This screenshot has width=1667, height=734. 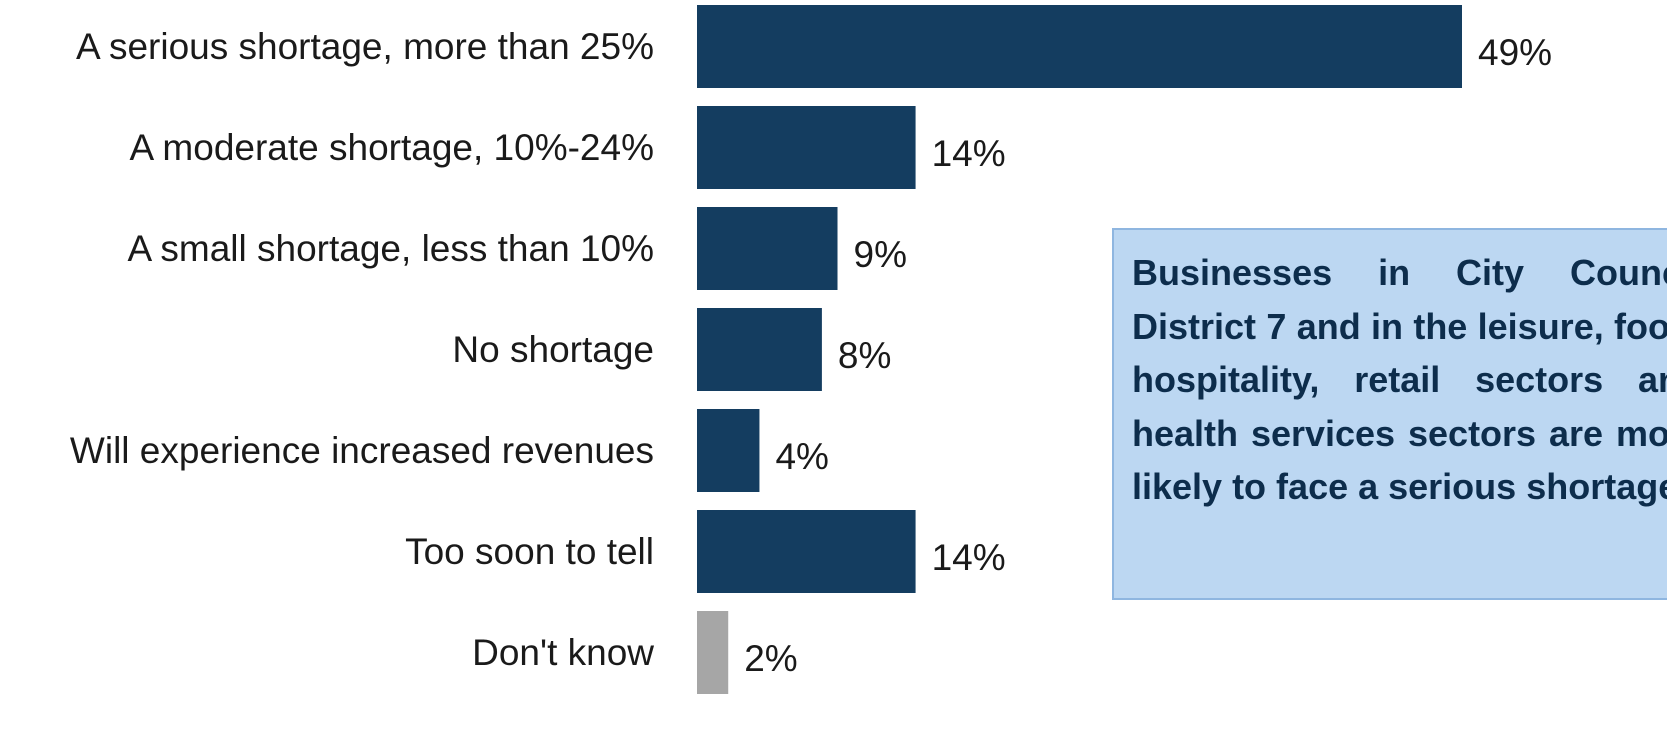 I want to click on value-label-5: 4%, so click(x=801, y=456).